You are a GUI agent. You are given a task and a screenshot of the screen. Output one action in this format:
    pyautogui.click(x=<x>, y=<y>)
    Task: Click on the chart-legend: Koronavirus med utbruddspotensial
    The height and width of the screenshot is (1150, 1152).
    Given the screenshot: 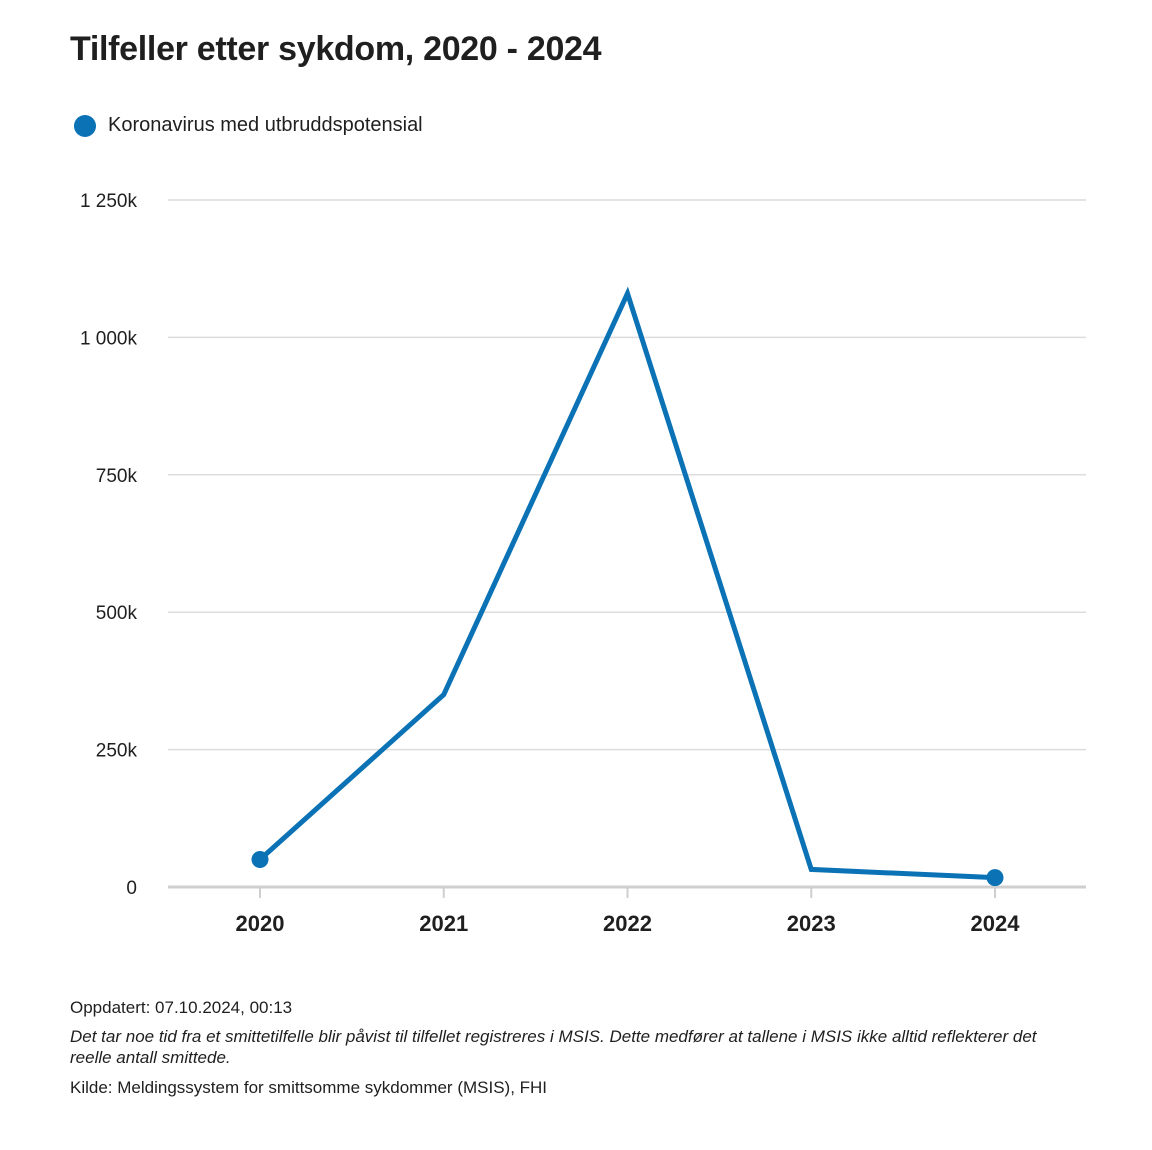 What is the action you would take?
    pyautogui.click(x=248, y=125)
    